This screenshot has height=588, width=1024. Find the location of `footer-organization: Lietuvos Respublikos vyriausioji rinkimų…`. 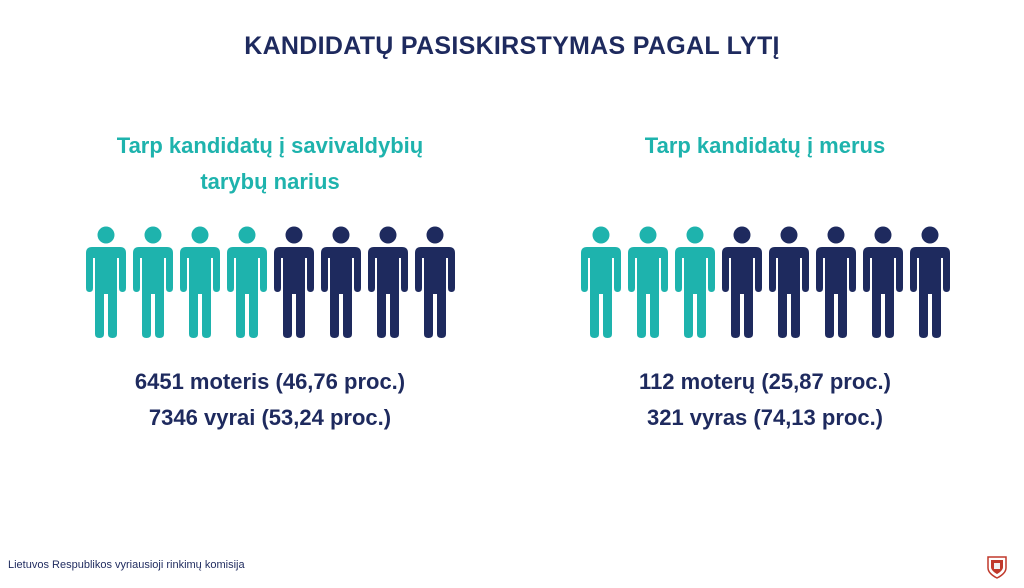

footer-organization: Lietuvos Respublikos vyriausioji rinkimų… is located at coordinates (126, 565).